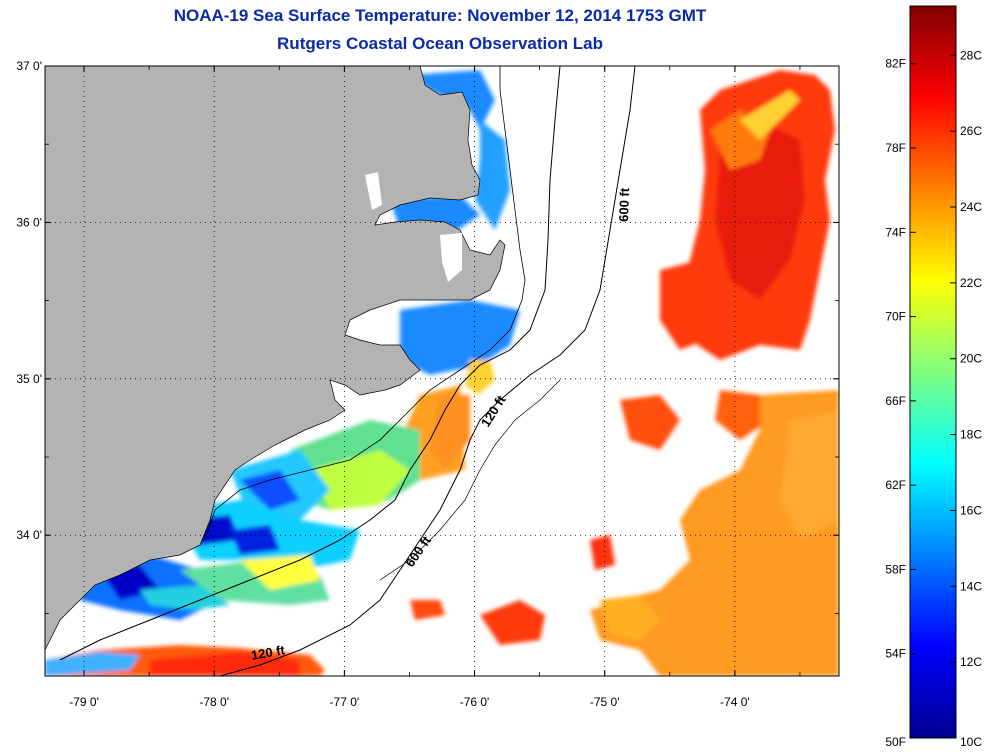 The width and height of the screenshot is (992, 754). I want to click on colorbar-f-label: 58F, so click(895, 569).